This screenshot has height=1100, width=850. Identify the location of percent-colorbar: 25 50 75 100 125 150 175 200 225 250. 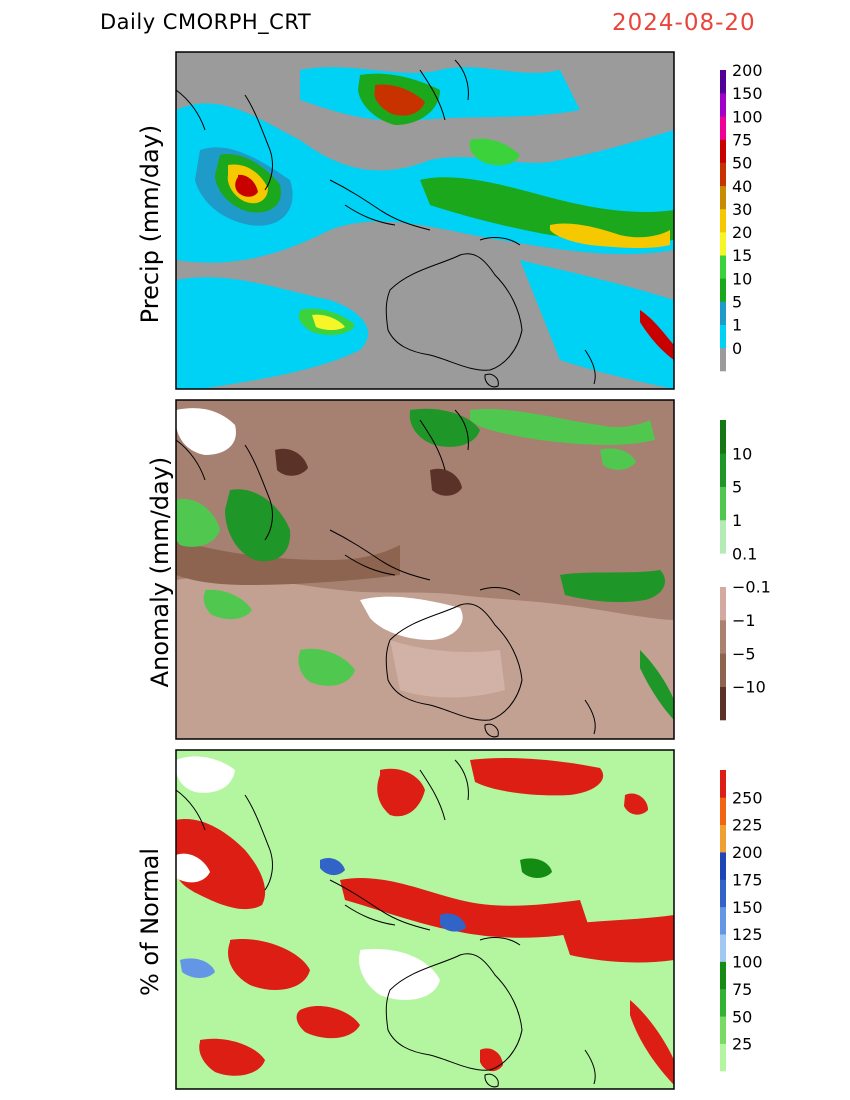
(741, 921).